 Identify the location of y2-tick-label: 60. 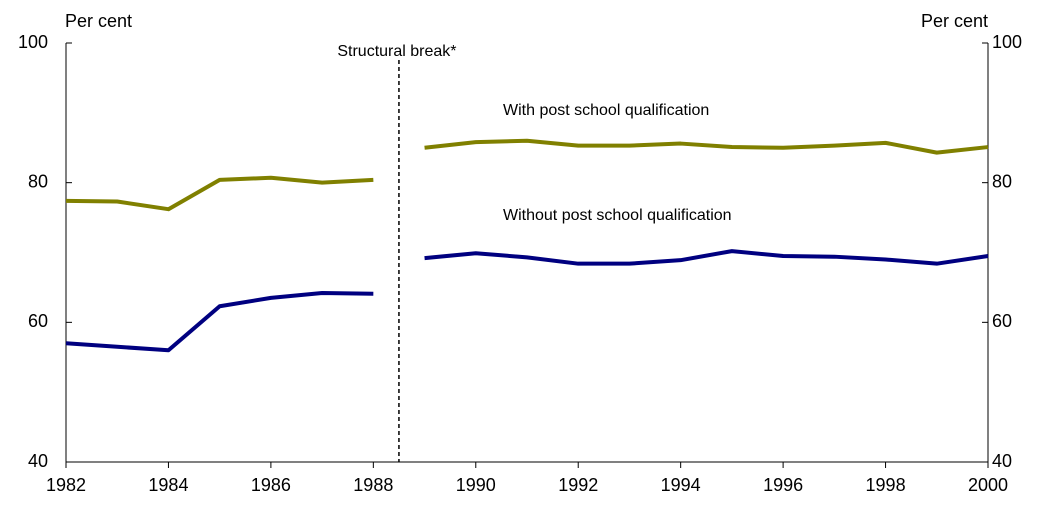
(1002, 321).